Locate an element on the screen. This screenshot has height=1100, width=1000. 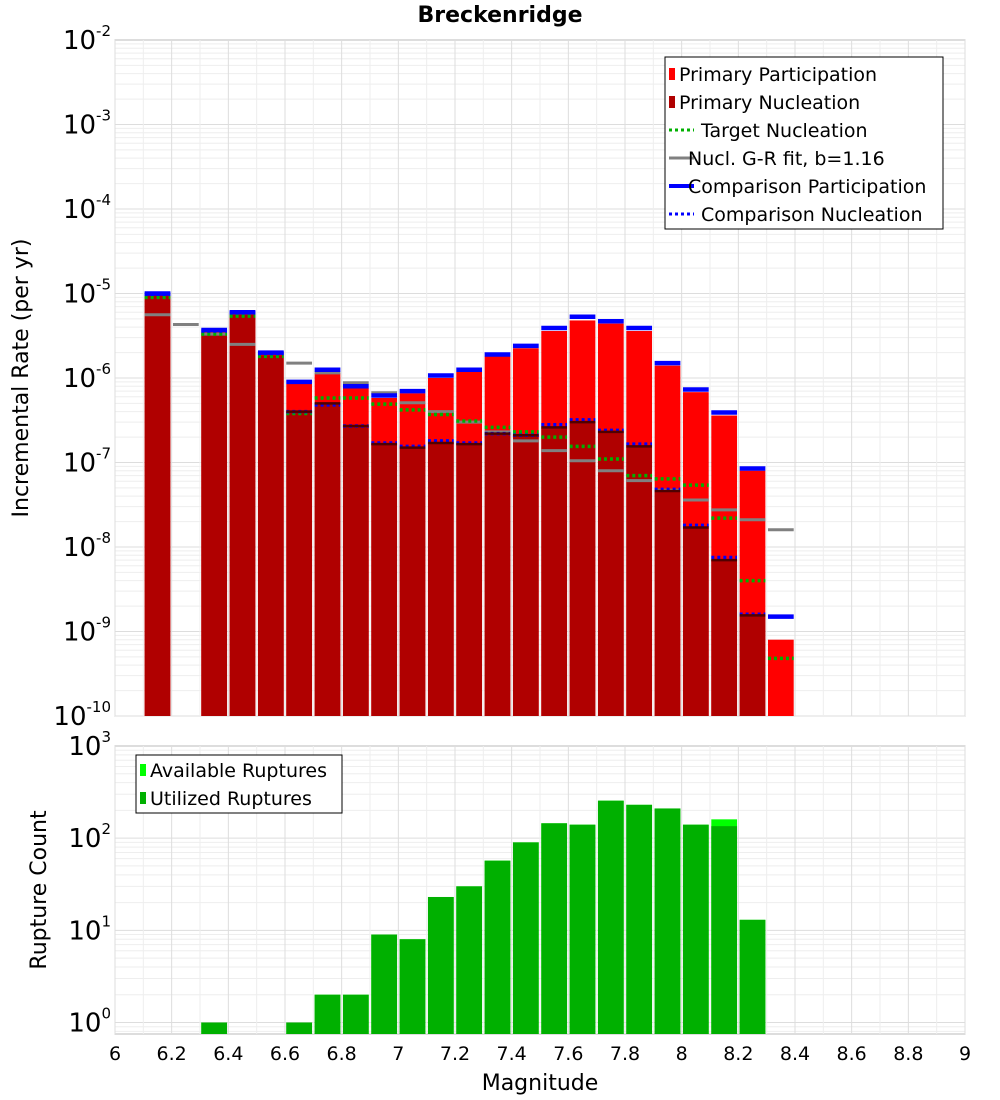
x-tick-label: 6.4 is located at coordinates (228, 1054).